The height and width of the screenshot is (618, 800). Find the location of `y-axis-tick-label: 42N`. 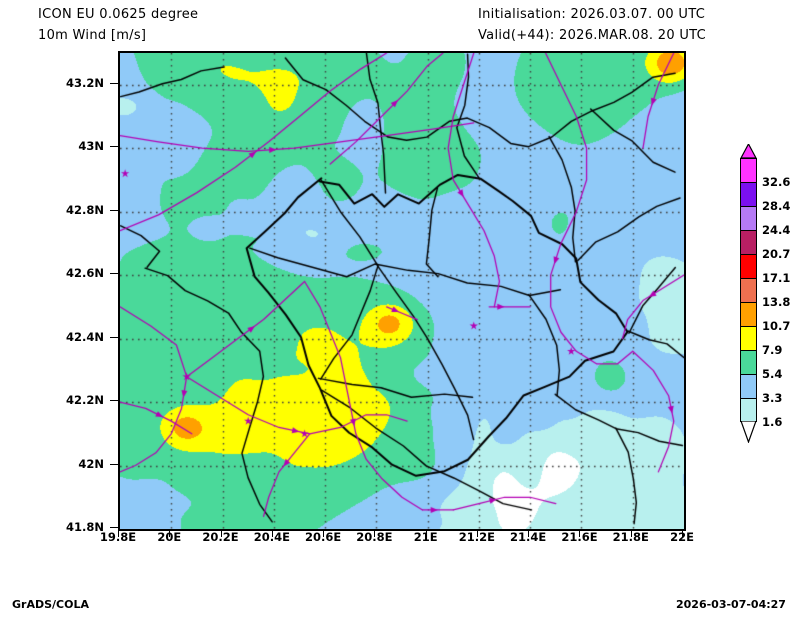

y-axis-tick-label: 42N is located at coordinates (91, 463).